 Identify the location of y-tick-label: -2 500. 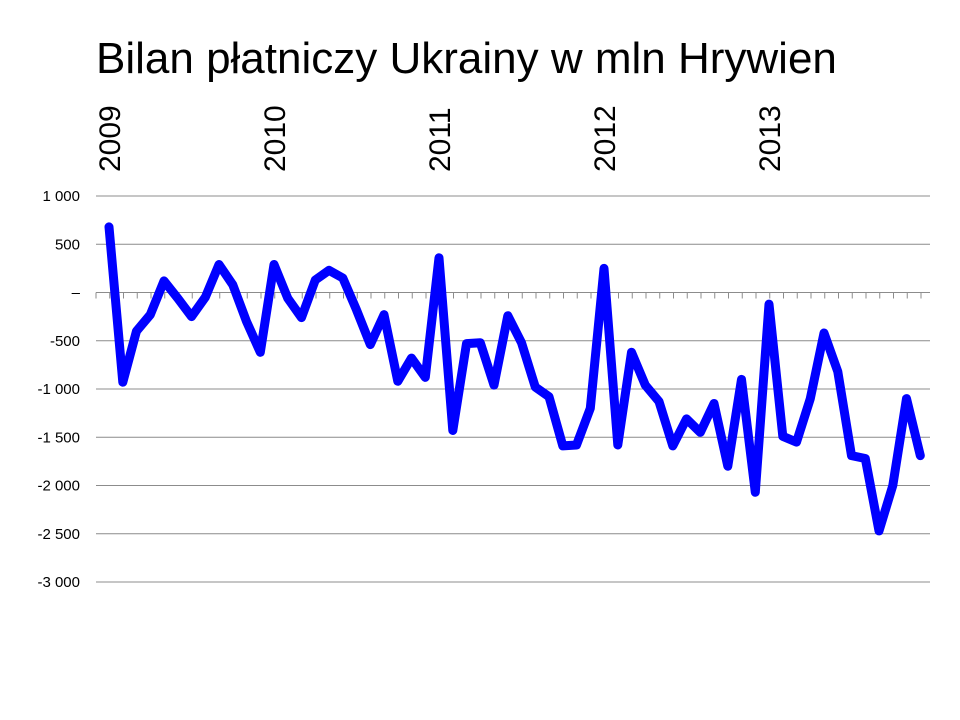
(58, 534).